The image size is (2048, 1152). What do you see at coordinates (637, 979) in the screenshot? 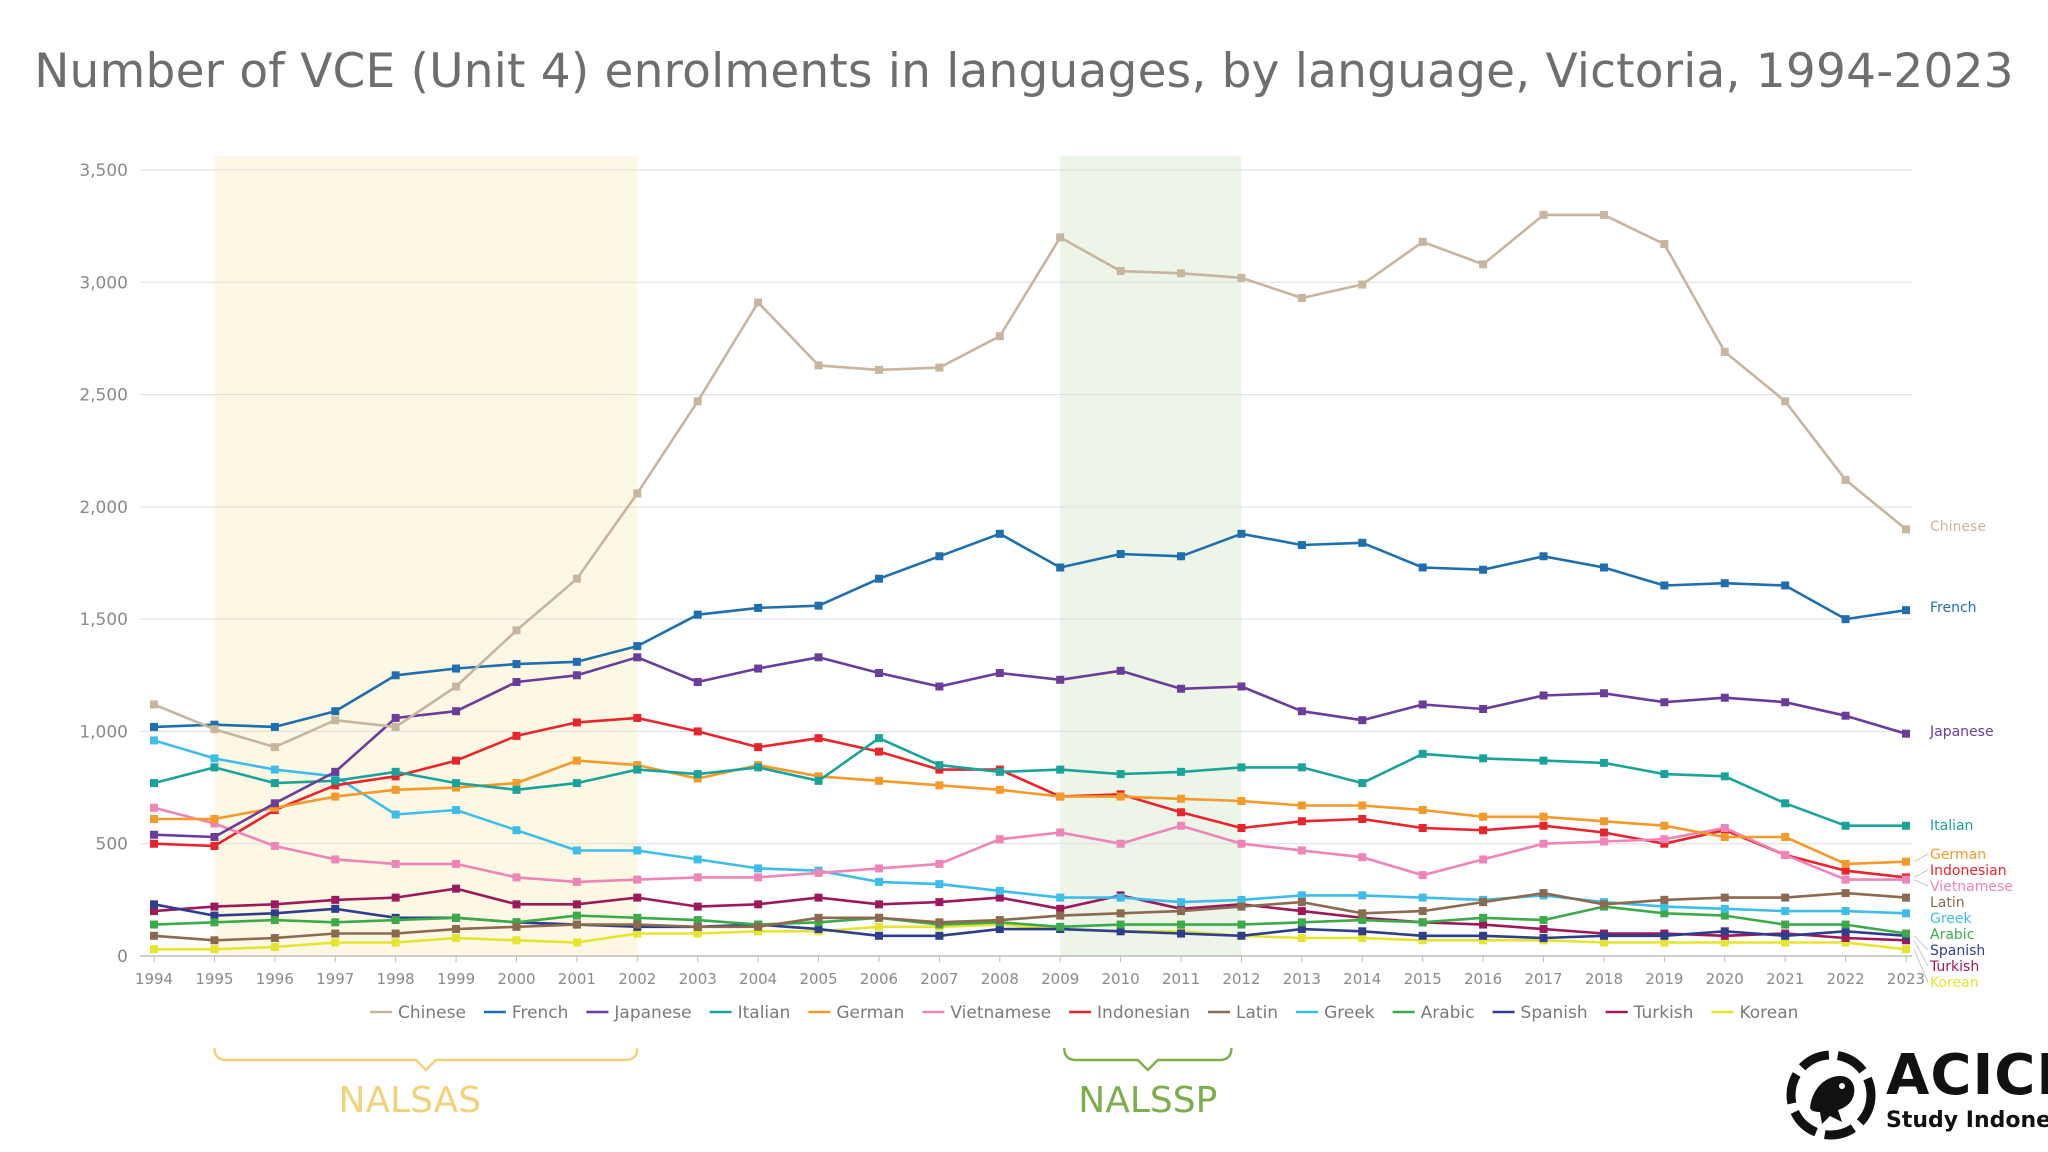
I see `x-tick-label: 2002` at bounding box center [637, 979].